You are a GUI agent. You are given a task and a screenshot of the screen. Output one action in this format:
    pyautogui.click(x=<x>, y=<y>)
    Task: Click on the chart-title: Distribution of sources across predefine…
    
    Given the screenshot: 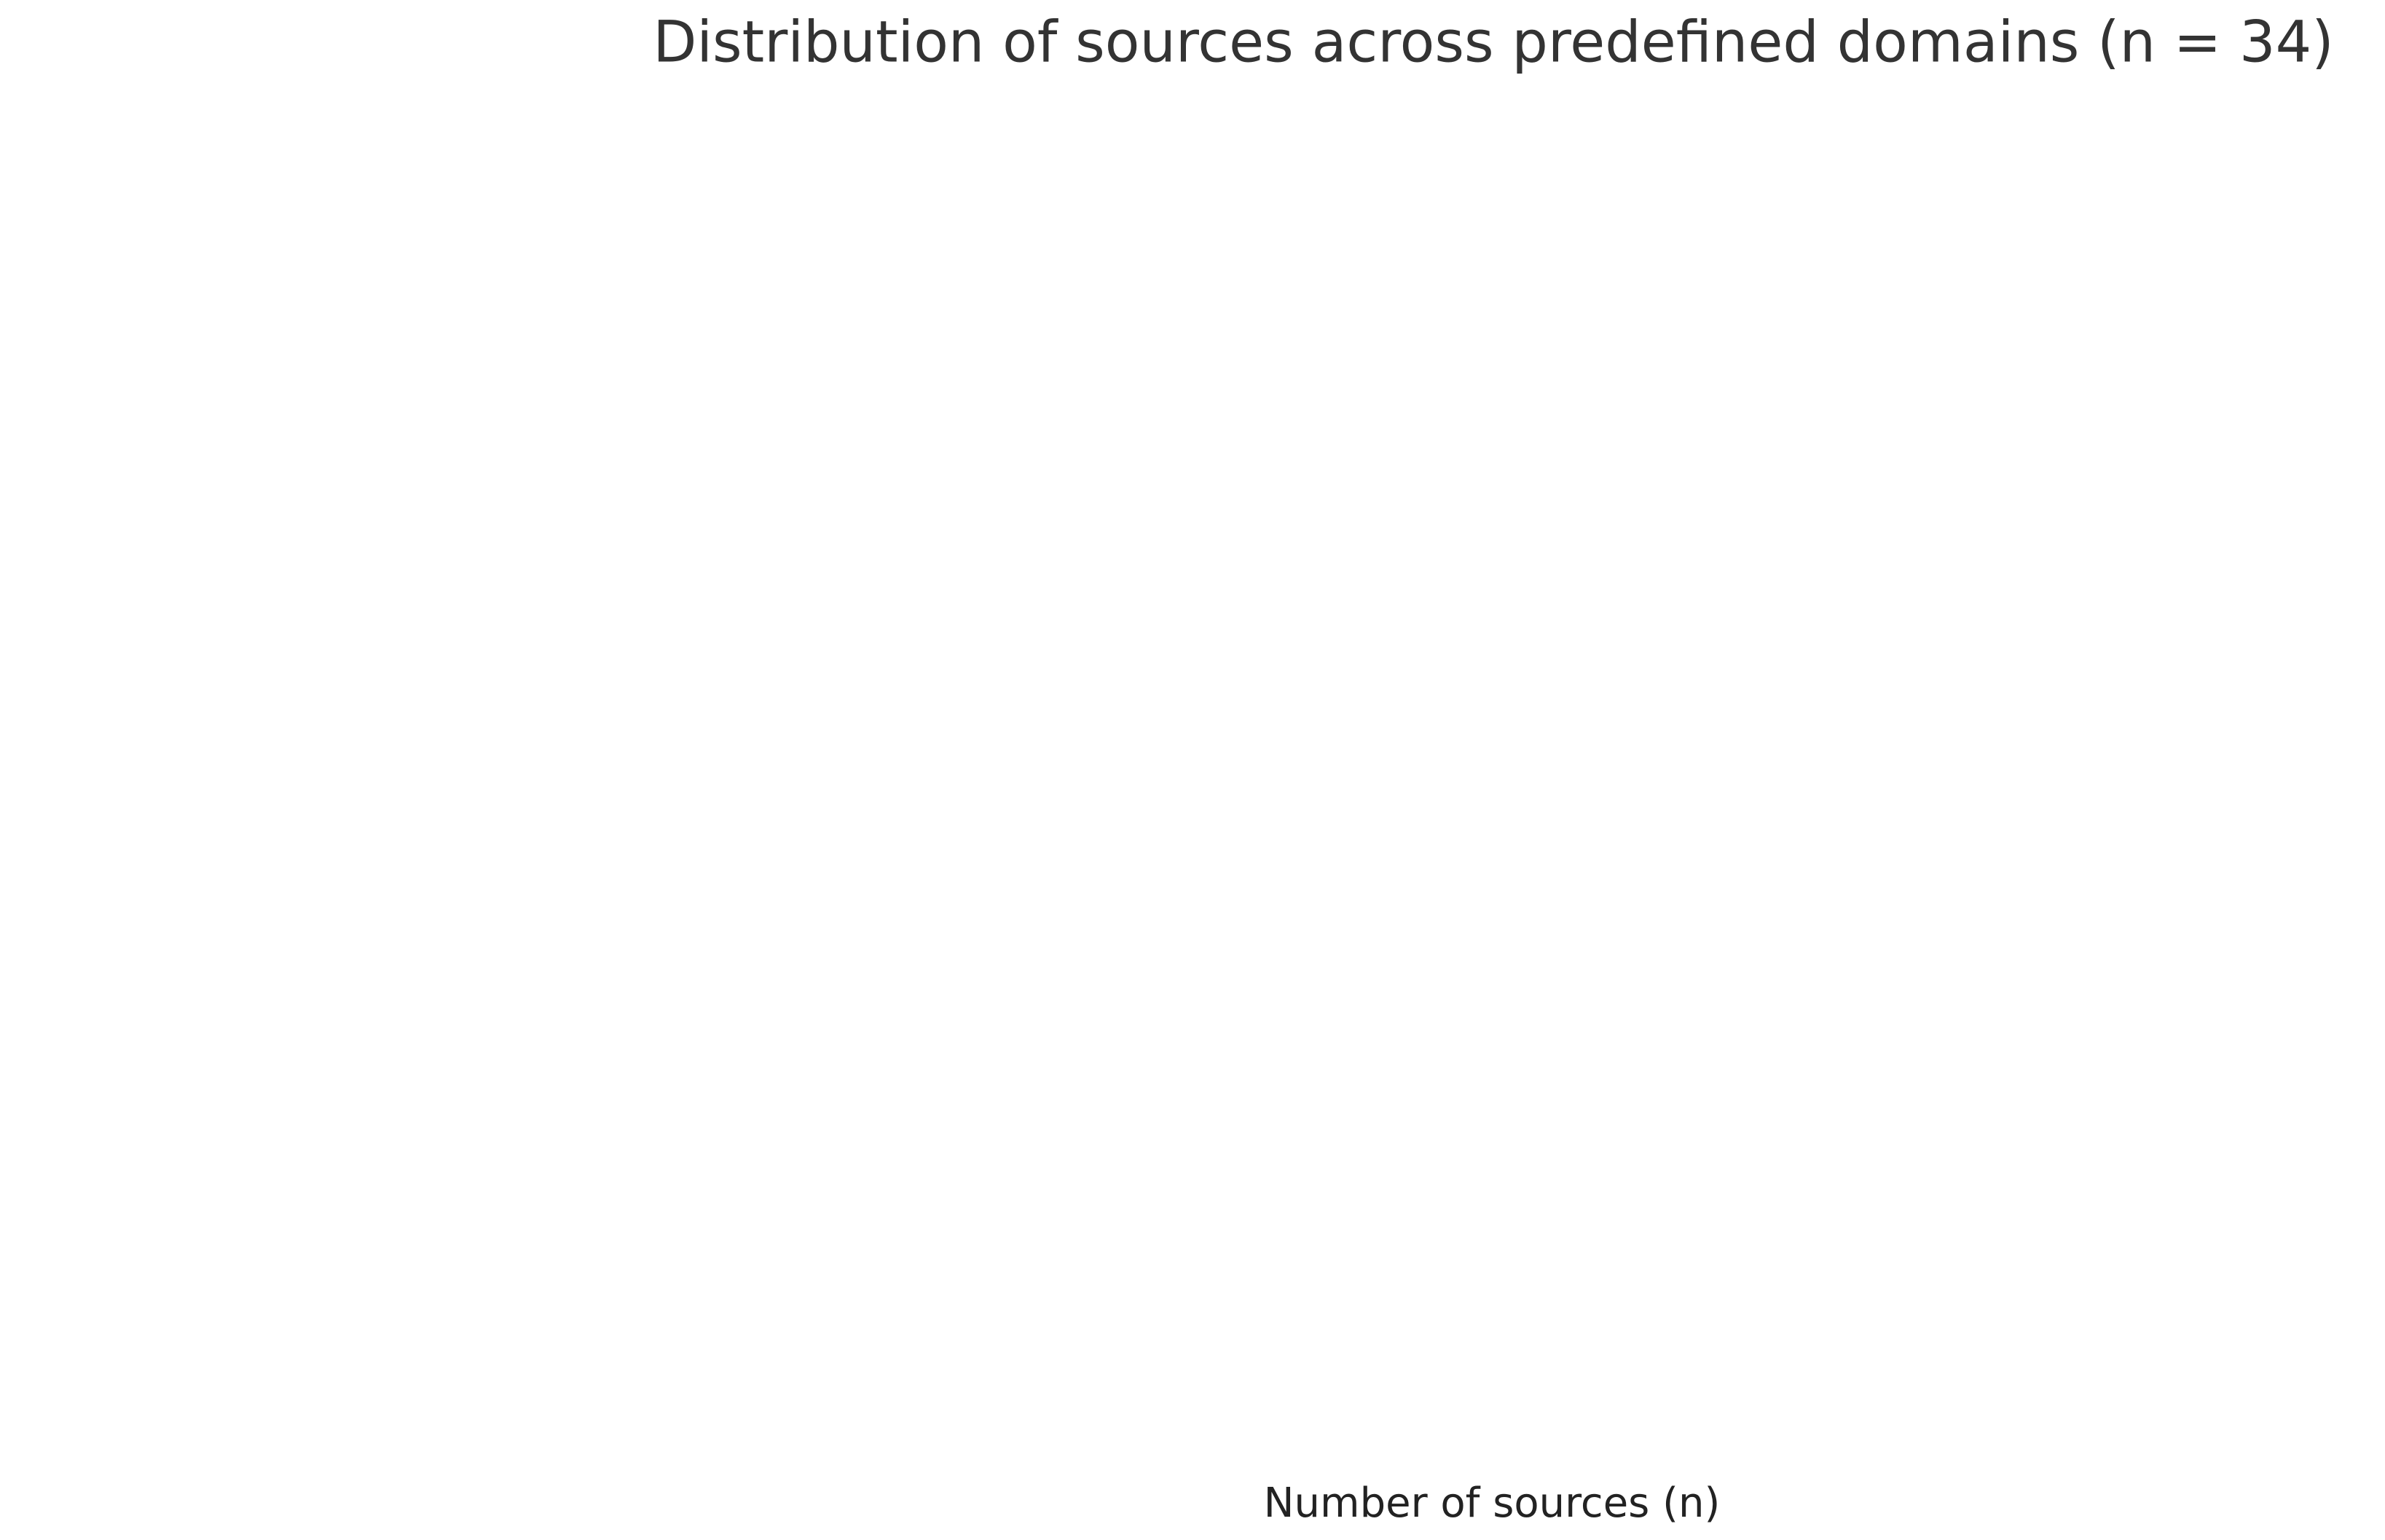 What is the action you would take?
    pyautogui.click(x=1493, y=42)
    